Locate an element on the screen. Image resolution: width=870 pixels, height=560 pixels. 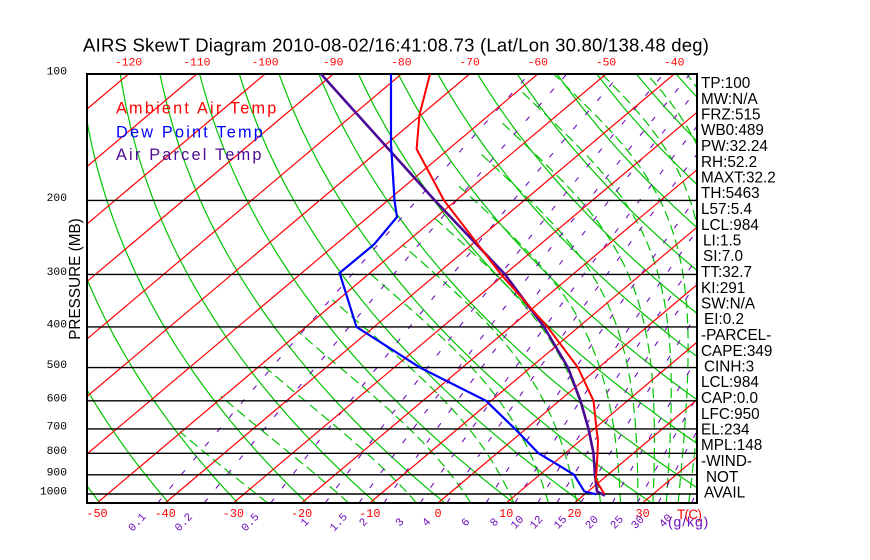
svg-text: SI:7.0 is located at coordinates (723, 256).